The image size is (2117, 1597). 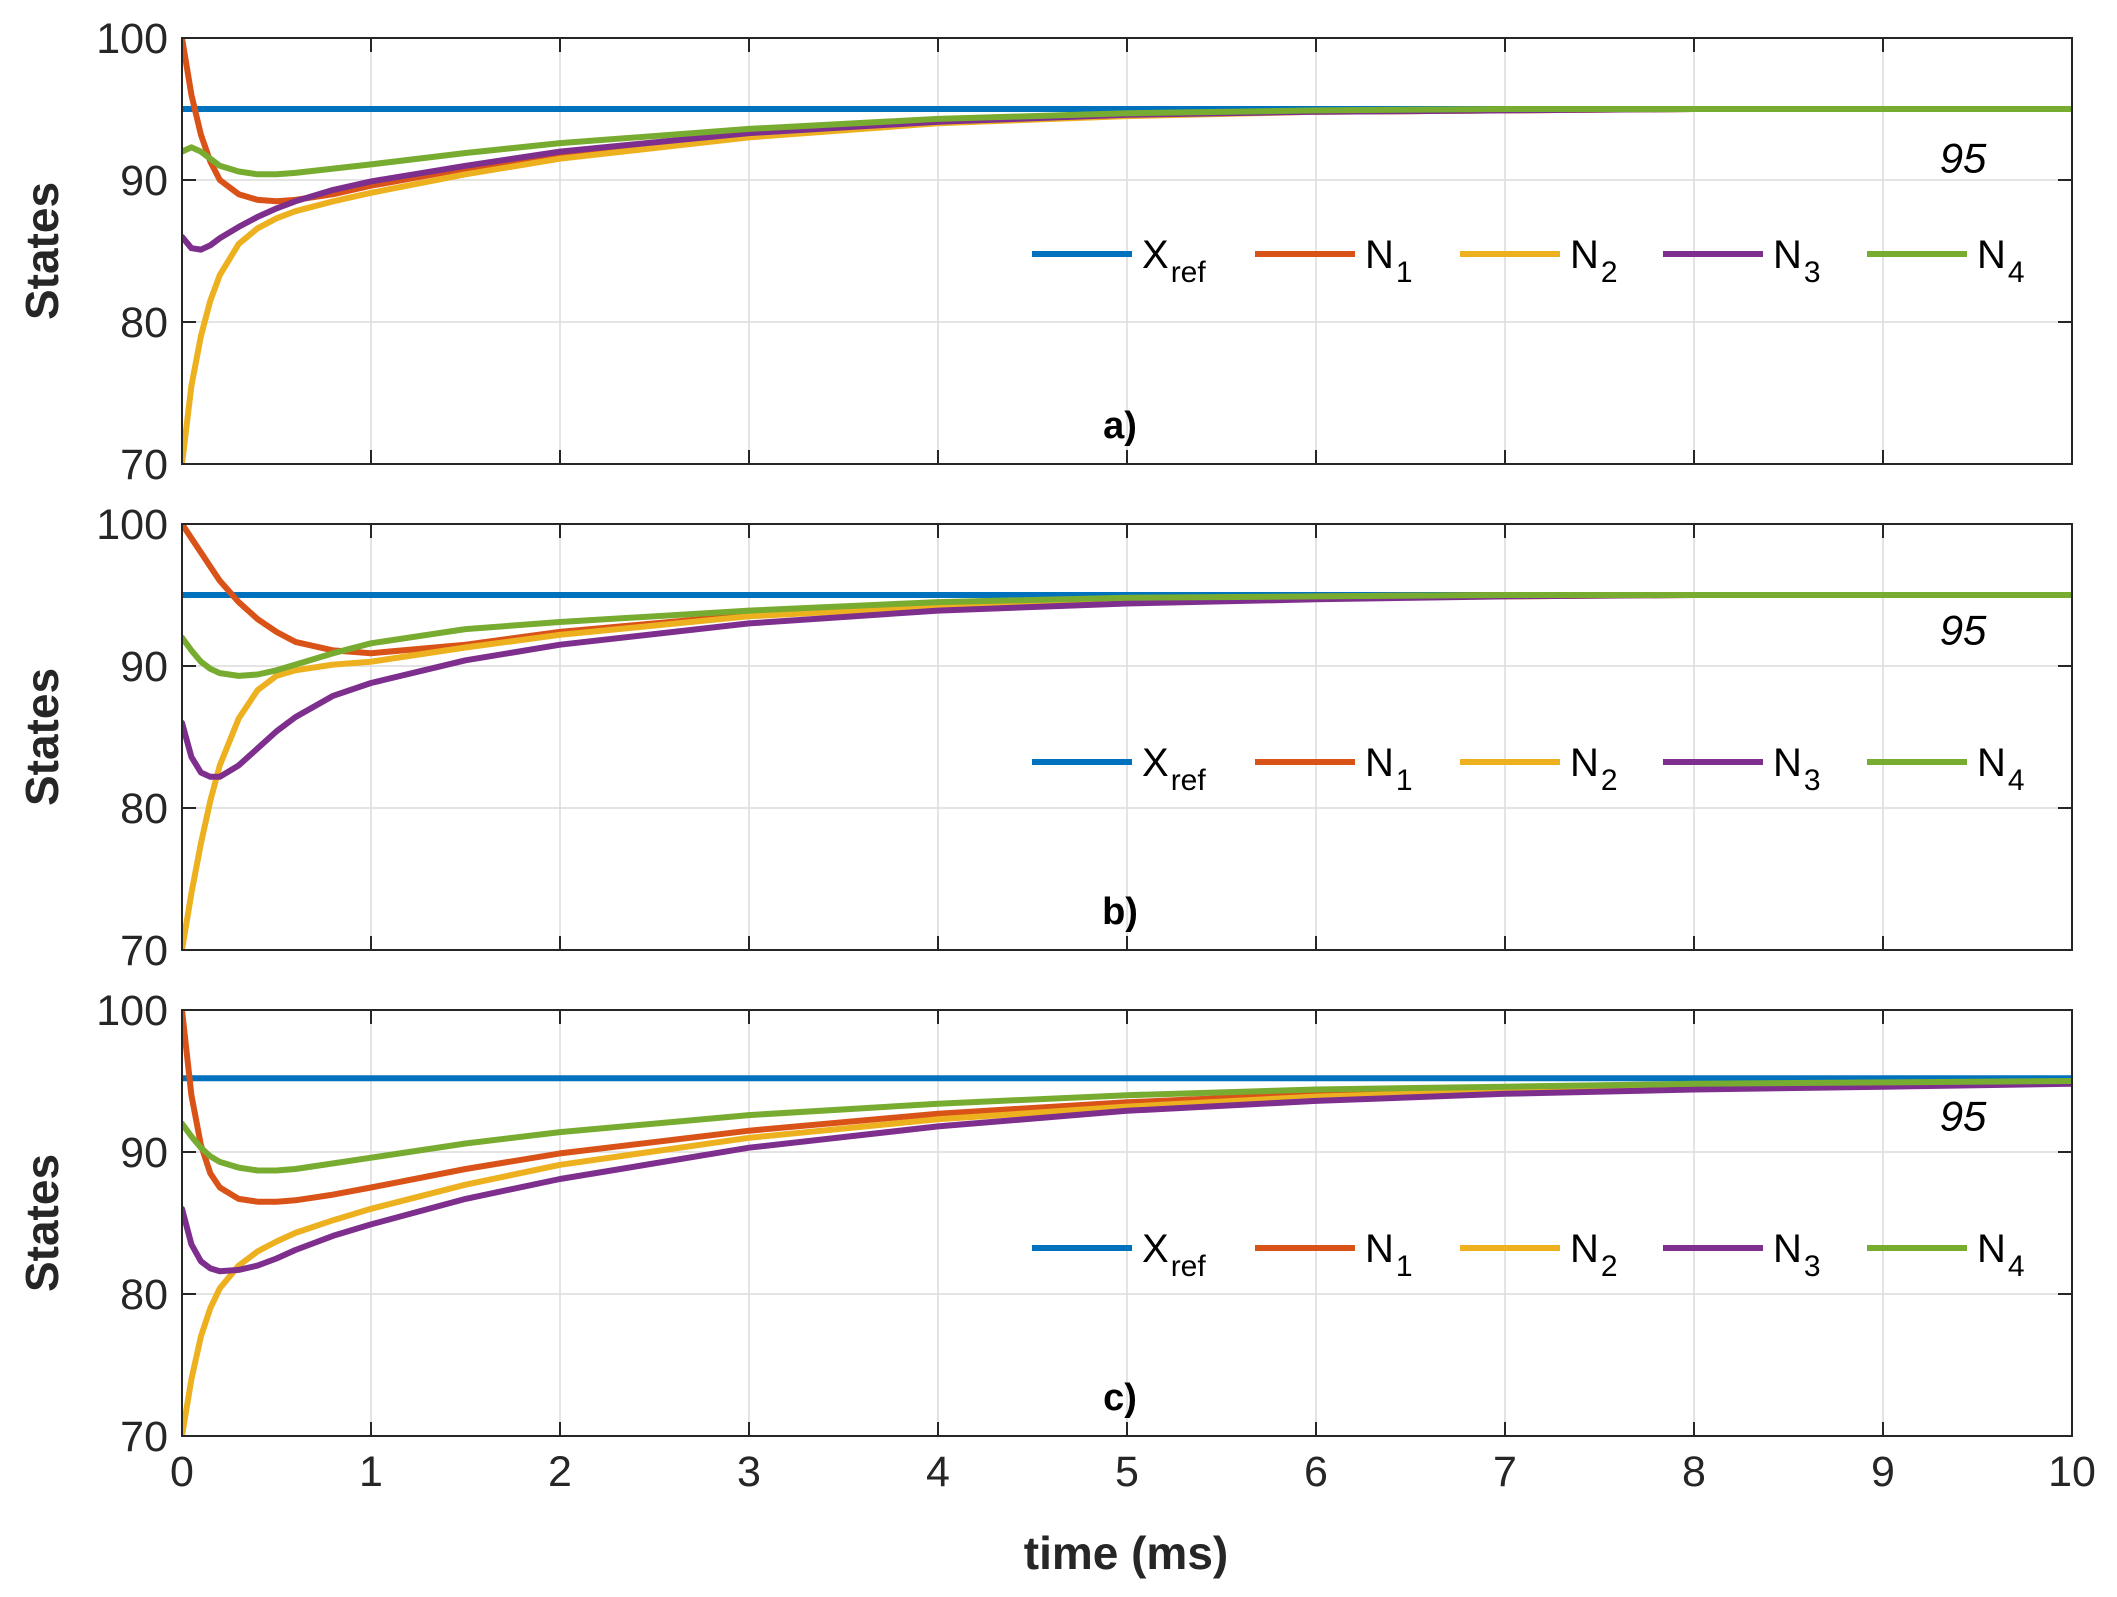 What do you see at coordinates (2072, 1472) in the screenshot?
I see `x-tick-label: 10` at bounding box center [2072, 1472].